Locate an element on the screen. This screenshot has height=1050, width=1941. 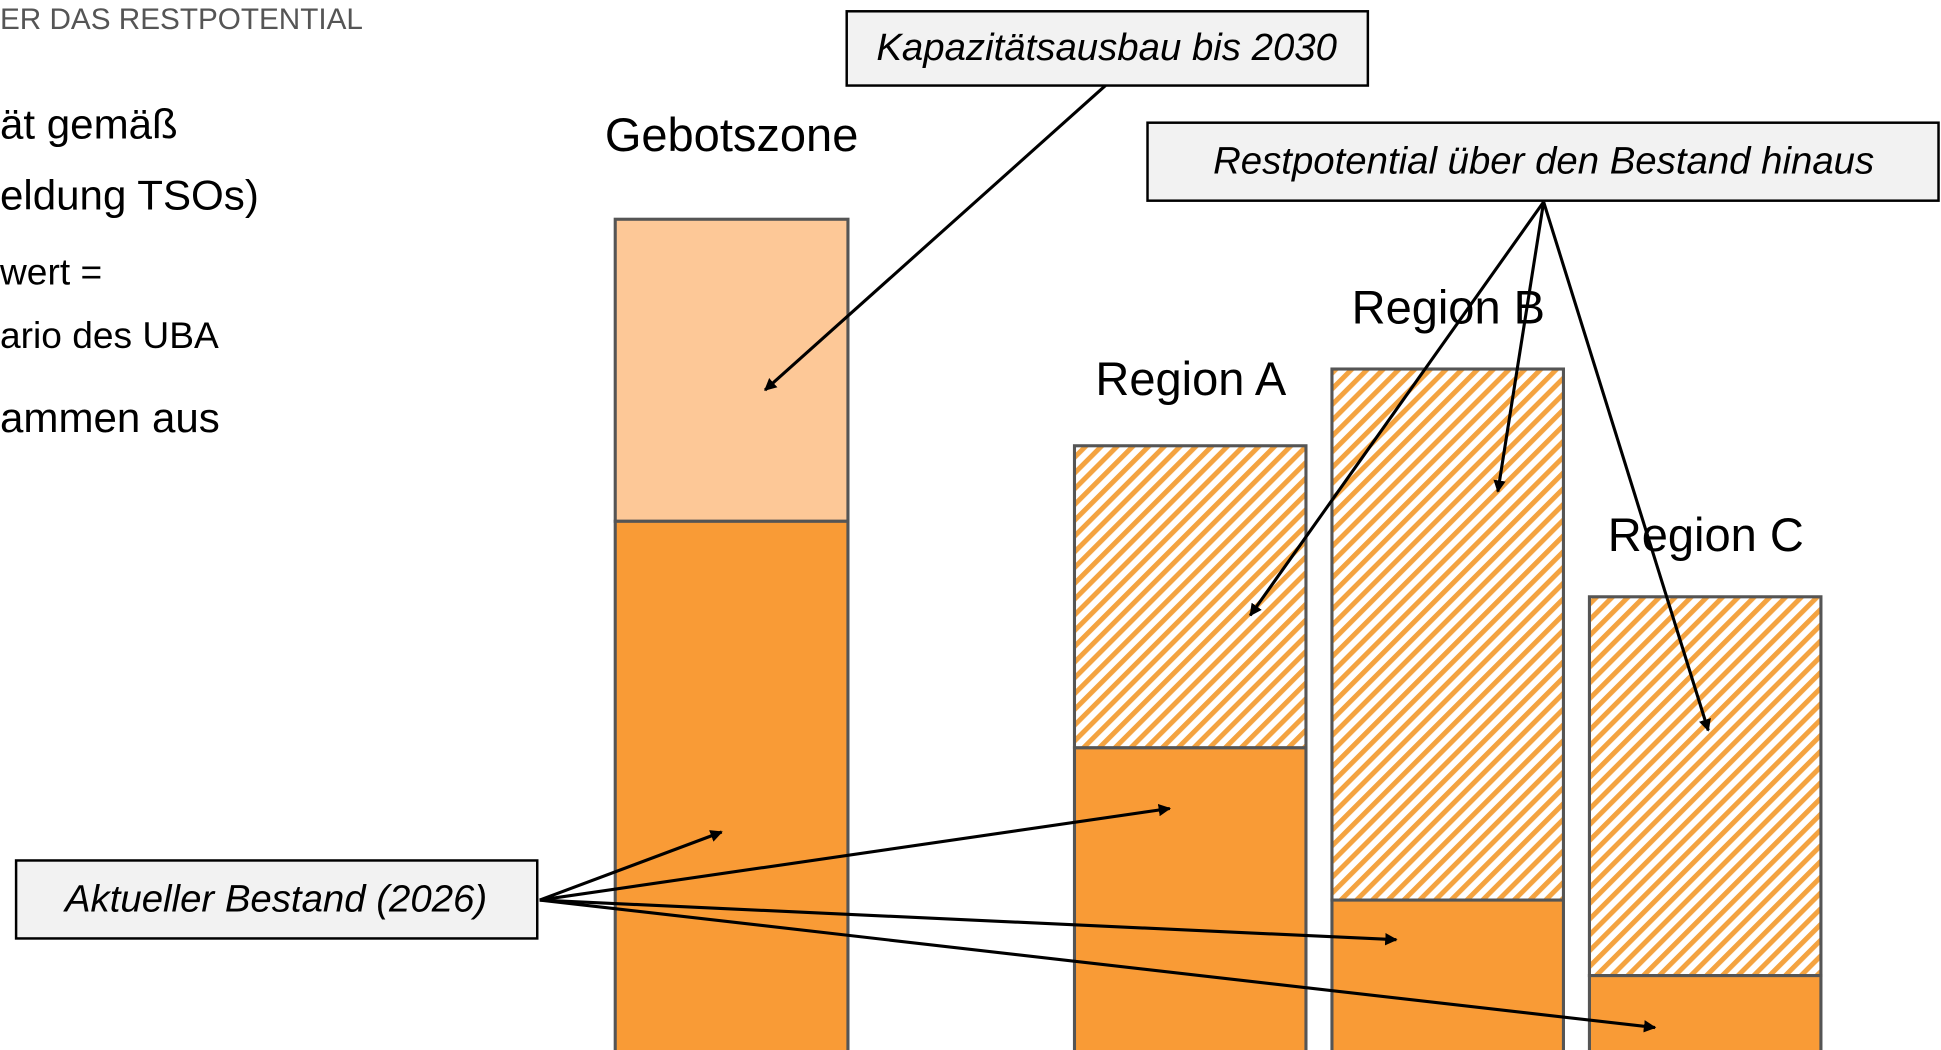
left-text: ät gemäß is located at coordinates (89, 124).